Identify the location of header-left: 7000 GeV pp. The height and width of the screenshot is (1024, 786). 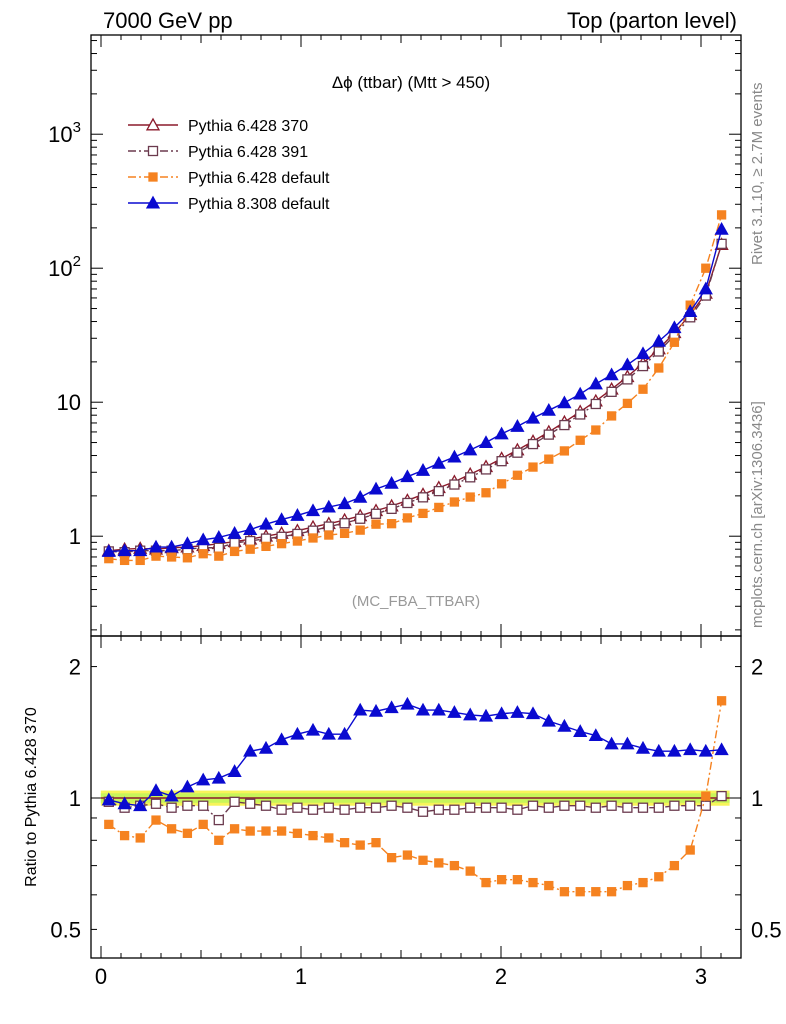
(168, 20).